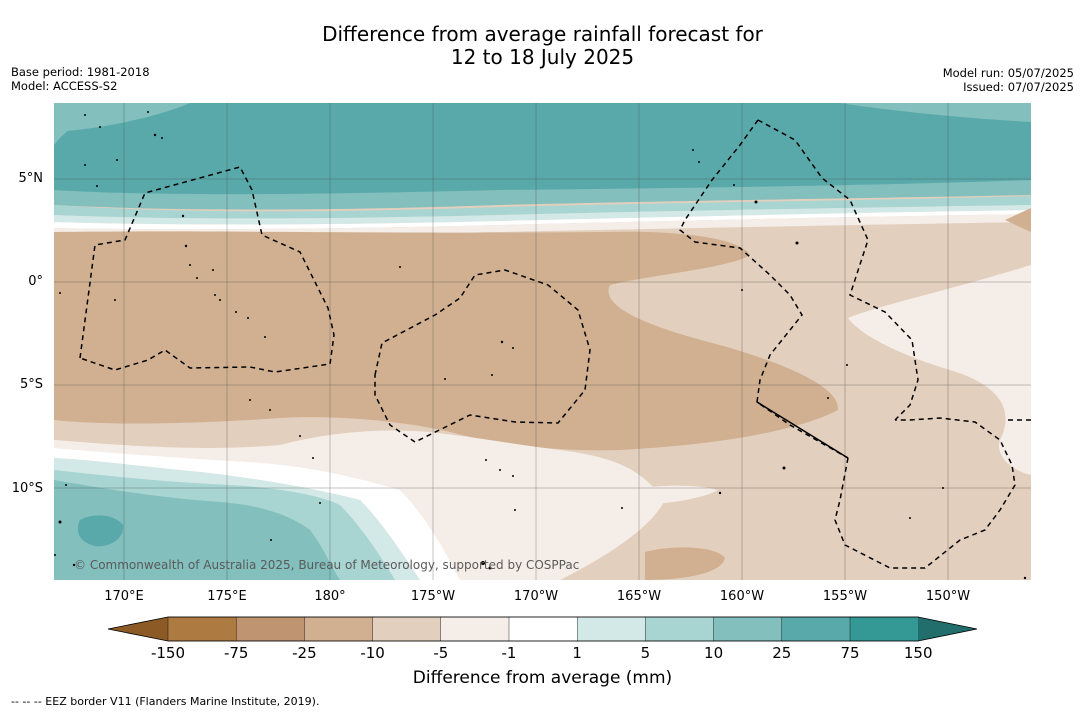  I want to click on colorbar-tick-label: -150, so click(168, 653).